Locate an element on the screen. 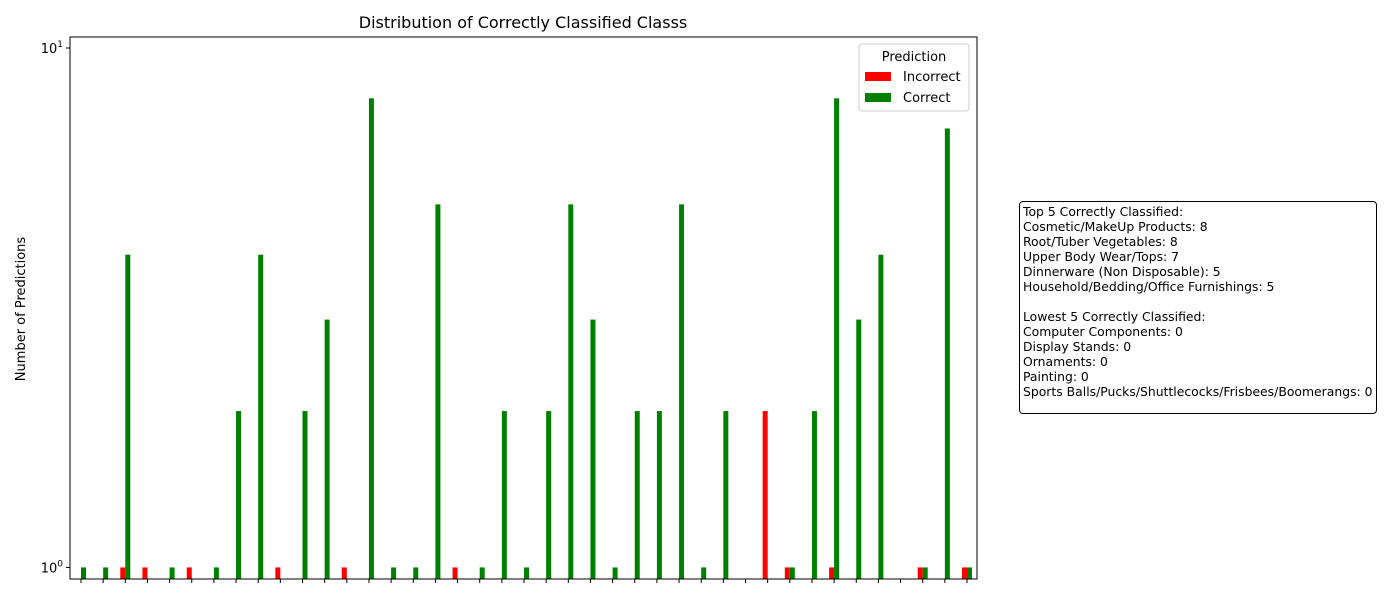 Image resolution: width=1400 pixels, height=600 pixels. legend-swatch-correct is located at coordinates (878, 97).